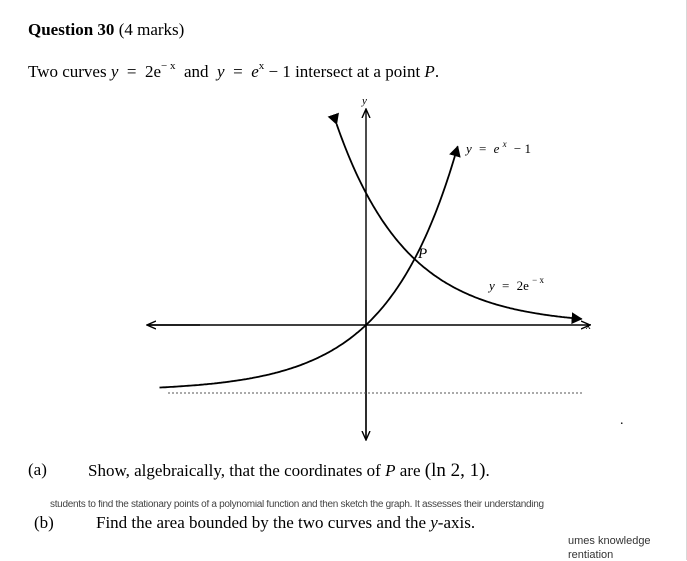 This screenshot has width=687, height=561. I want to click on part-a-text-mid: are, so click(410, 470).